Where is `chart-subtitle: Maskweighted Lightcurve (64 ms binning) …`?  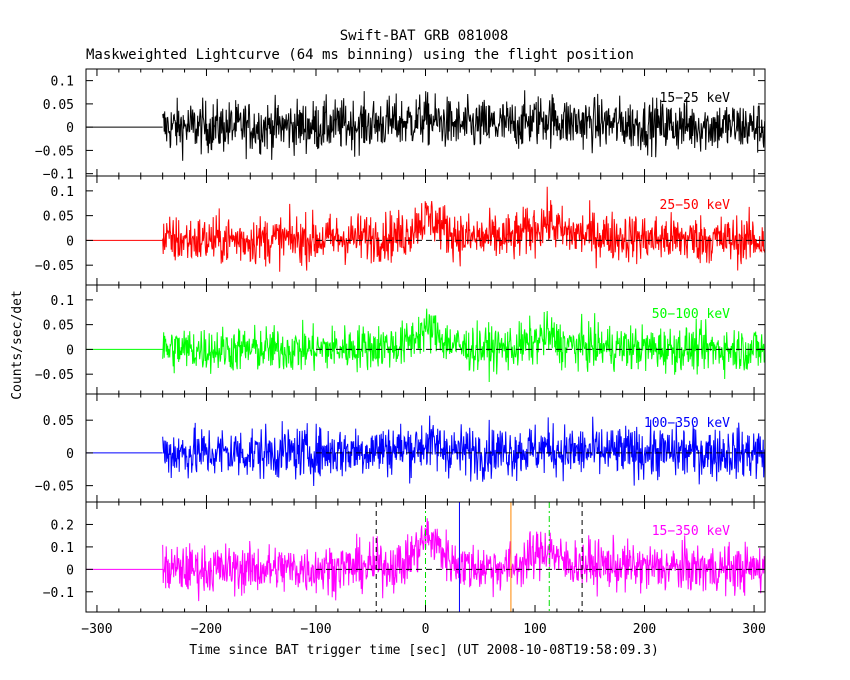
chart-subtitle: Maskweighted Lightcurve (64 ms binning) … is located at coordinates (360, 55).